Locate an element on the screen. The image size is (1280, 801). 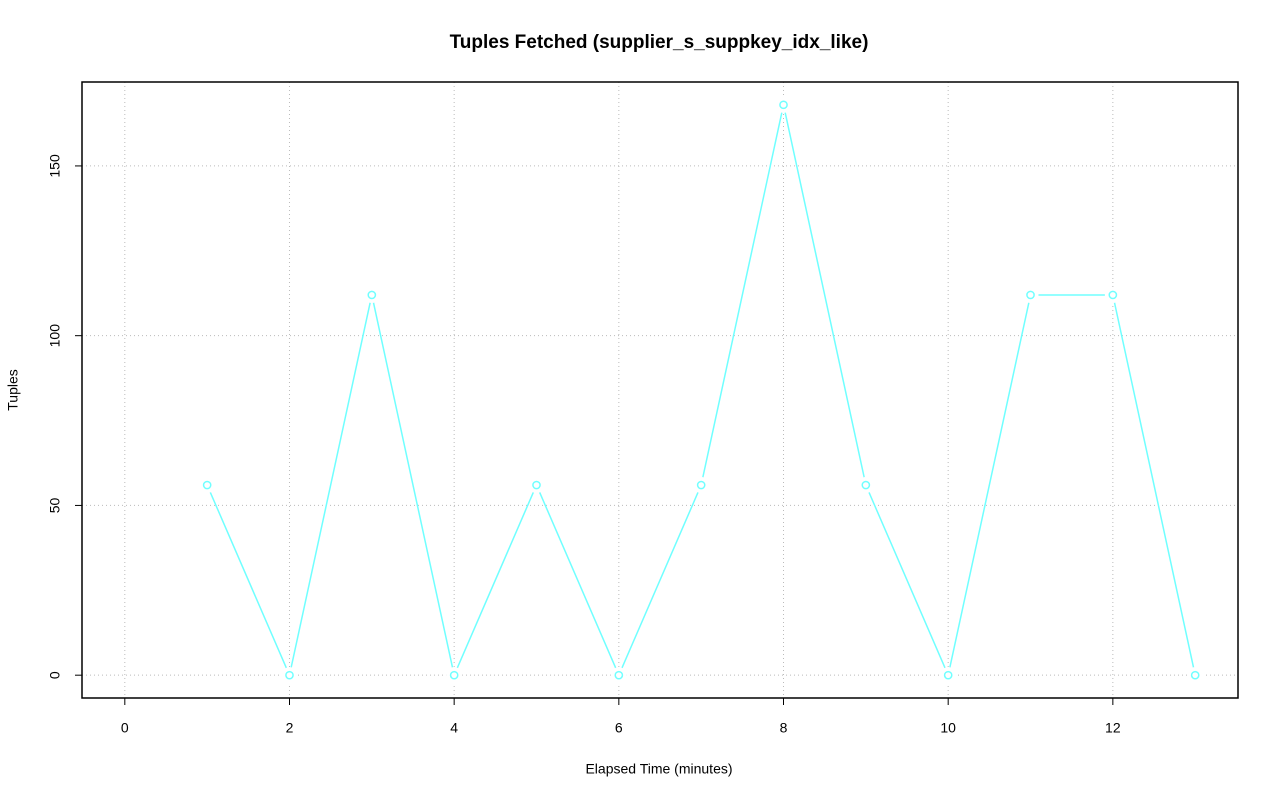
x-tick-label: 4 is located at coordinates (454, 728).